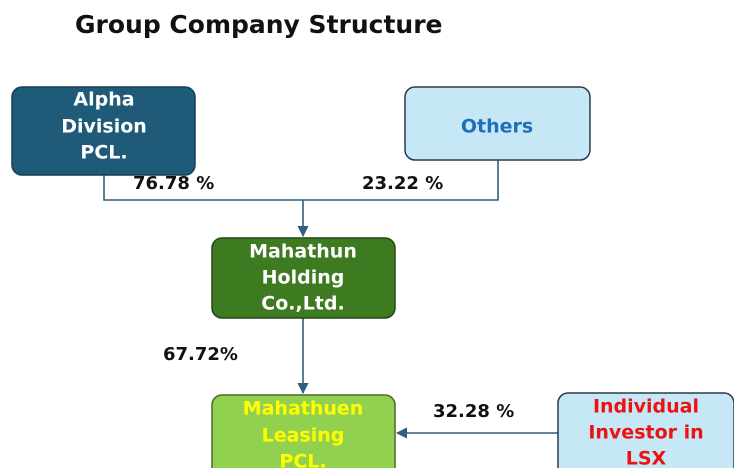 The width and height of the screenshot is (734, 468). What do you see at coordinates (259, 24) in the screenshot?
I see `title: Group Company Structure` at bounding box center [259, 24].